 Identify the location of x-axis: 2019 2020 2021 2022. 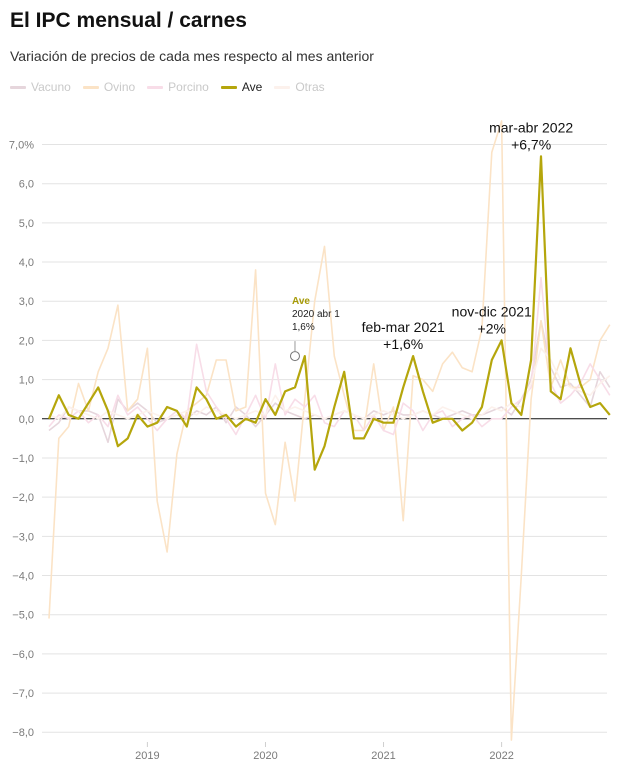
(324, 752).